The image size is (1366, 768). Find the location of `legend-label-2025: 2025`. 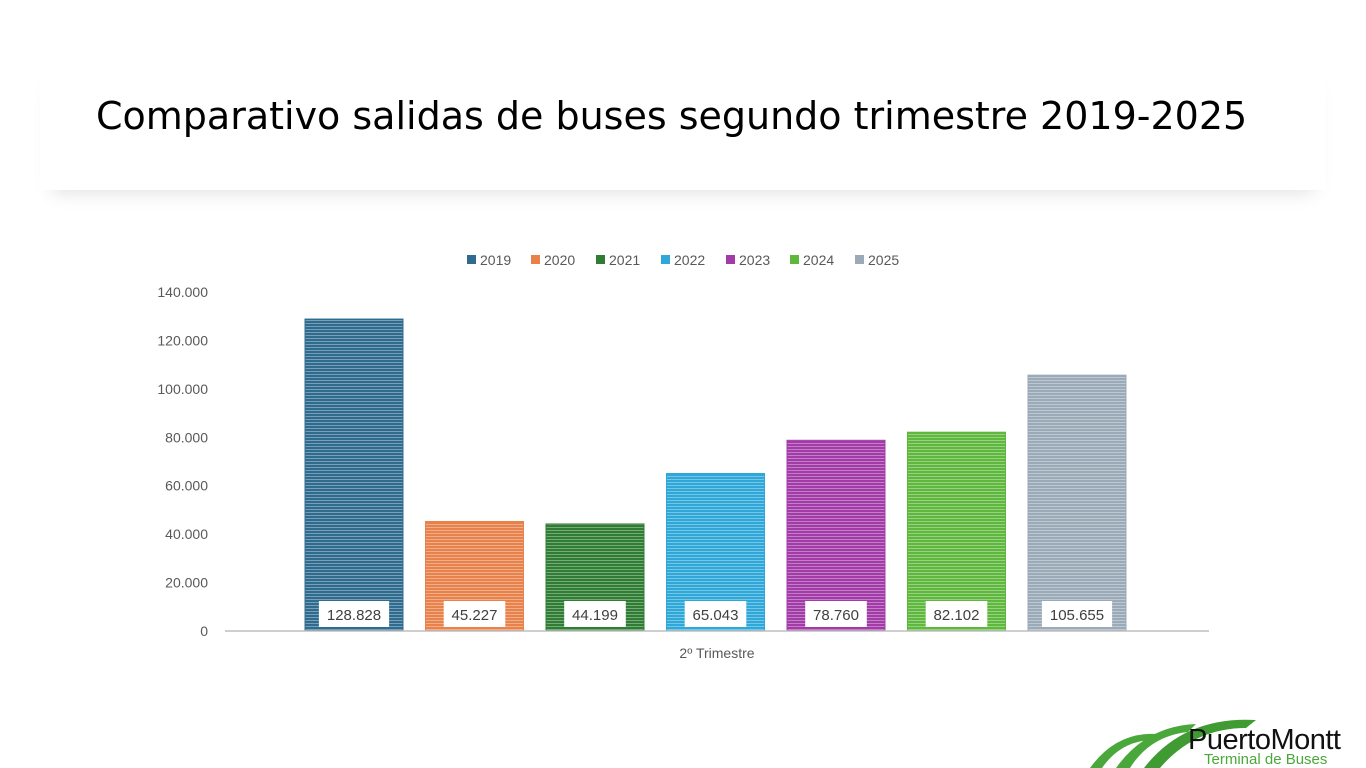

legend-label-2025: 2025 is located at coordinates (883, 260).